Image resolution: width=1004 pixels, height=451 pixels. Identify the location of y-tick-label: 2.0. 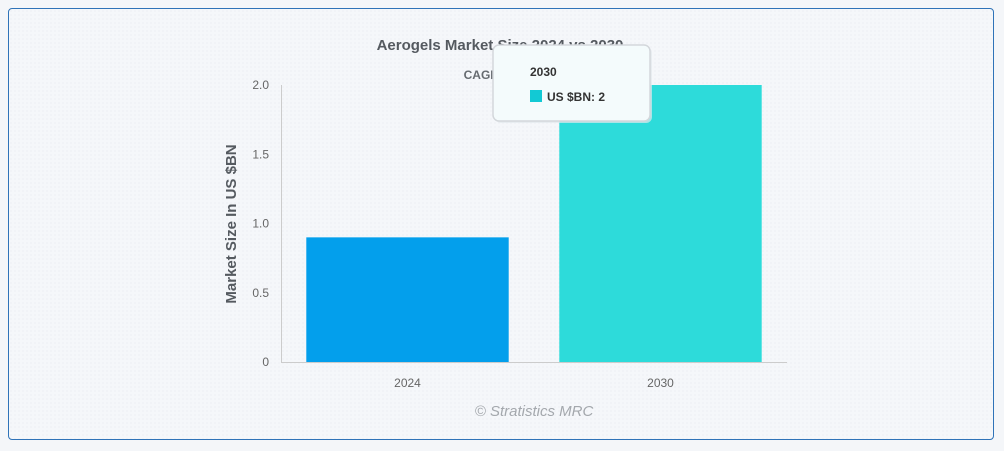
(260, 85).